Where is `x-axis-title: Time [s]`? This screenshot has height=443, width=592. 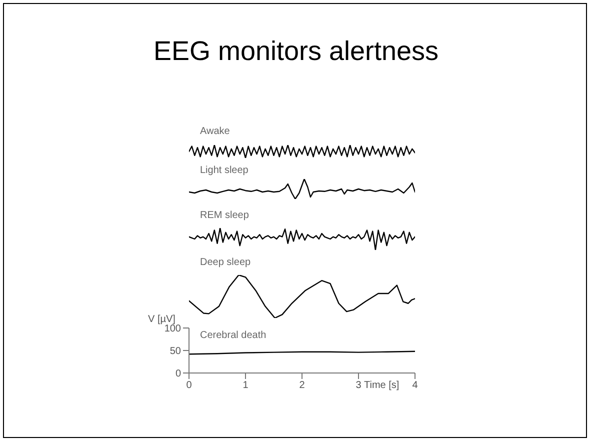 x-axis-title: Time [s] is located at coordinates (382, 385).